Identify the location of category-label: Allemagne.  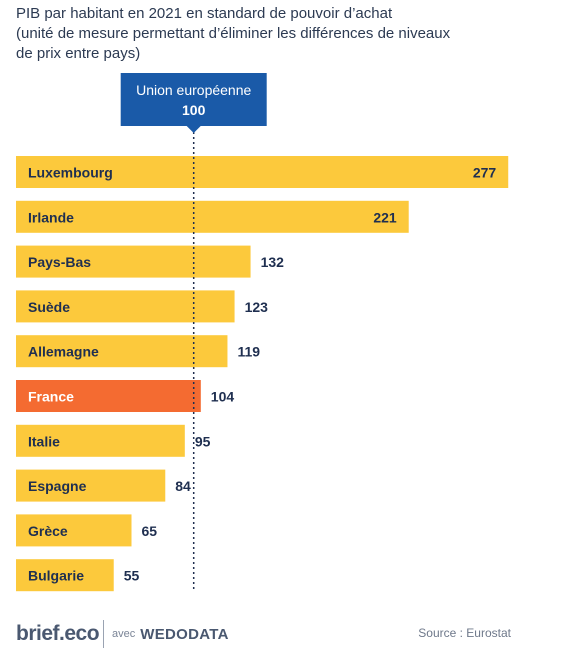
(63, 352).